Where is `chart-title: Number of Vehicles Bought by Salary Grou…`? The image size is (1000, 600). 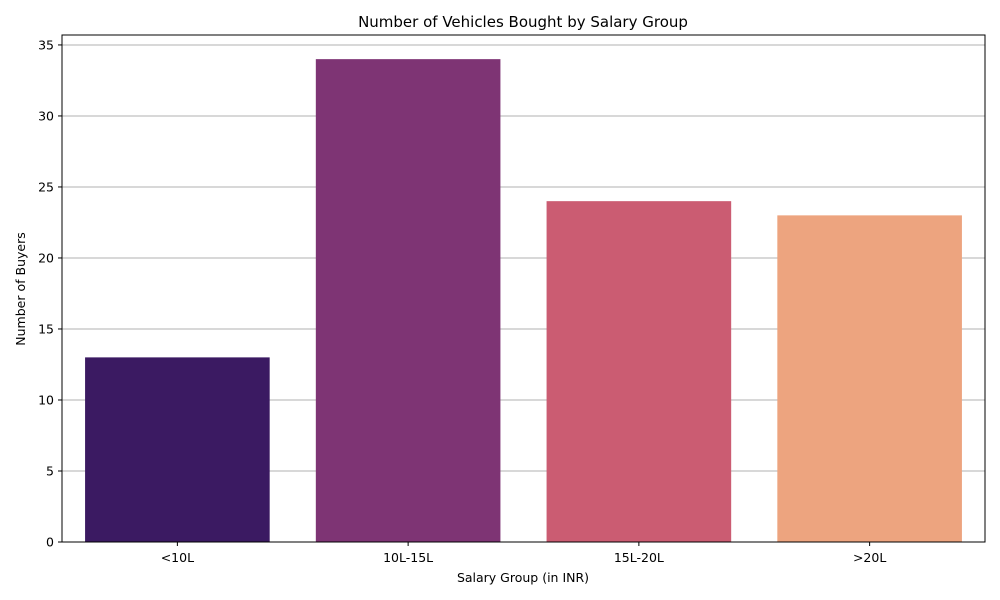
chart-title: Number of Vehicles Bought by Salary Grou… is located at coordinates (523, 22).